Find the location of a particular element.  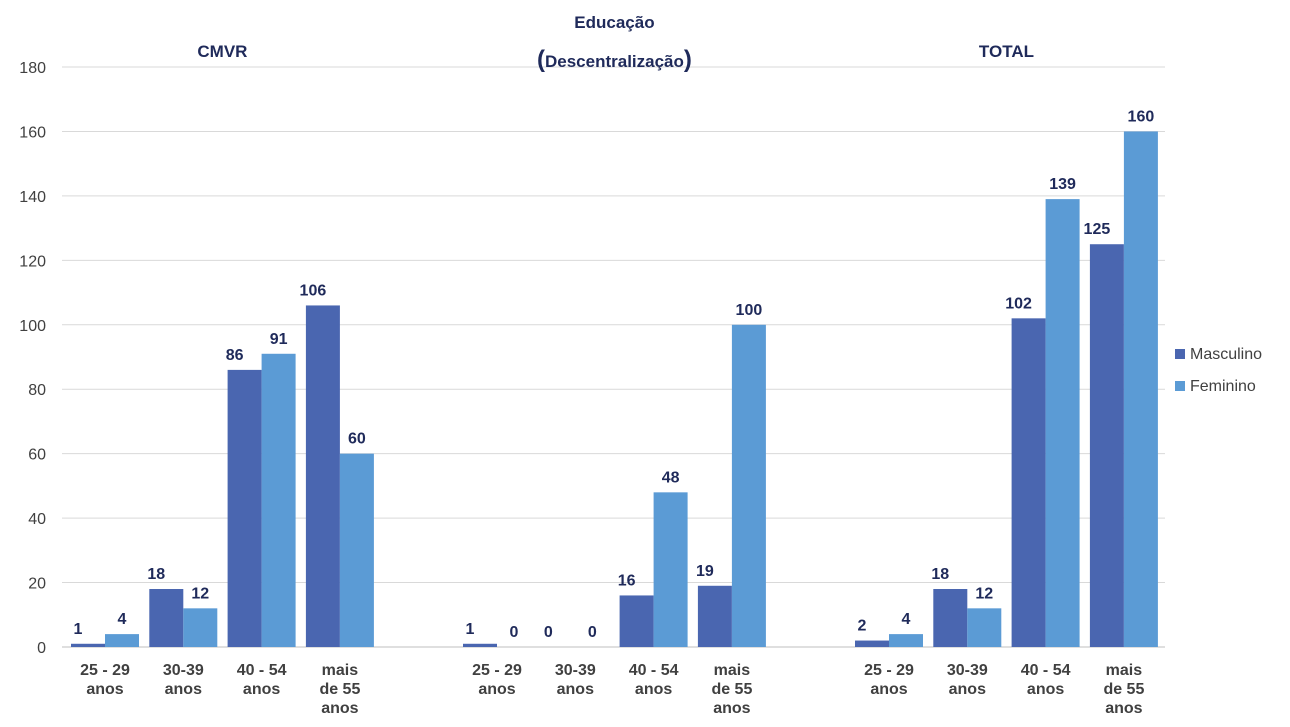

data-label: 86 is located at coordinates (235, 355).